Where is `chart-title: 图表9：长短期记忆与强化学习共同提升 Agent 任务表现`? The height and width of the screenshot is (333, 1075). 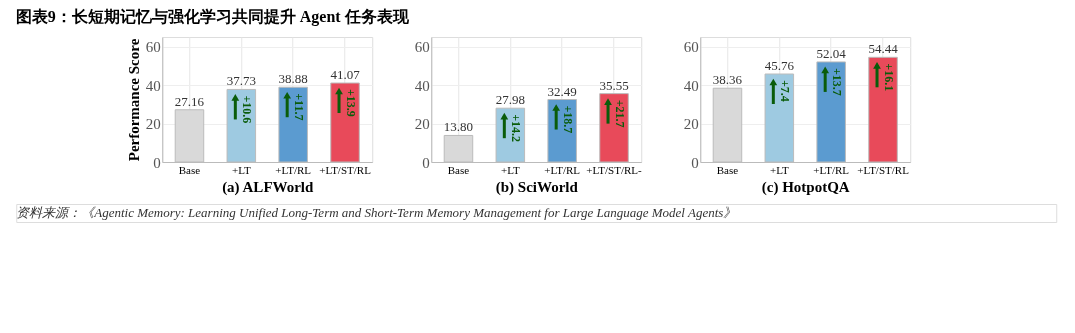 chart-title: 图表9：长短期记忆与强化学习共同提升 Agent 任务表现 is located at coordinates (212, 16).